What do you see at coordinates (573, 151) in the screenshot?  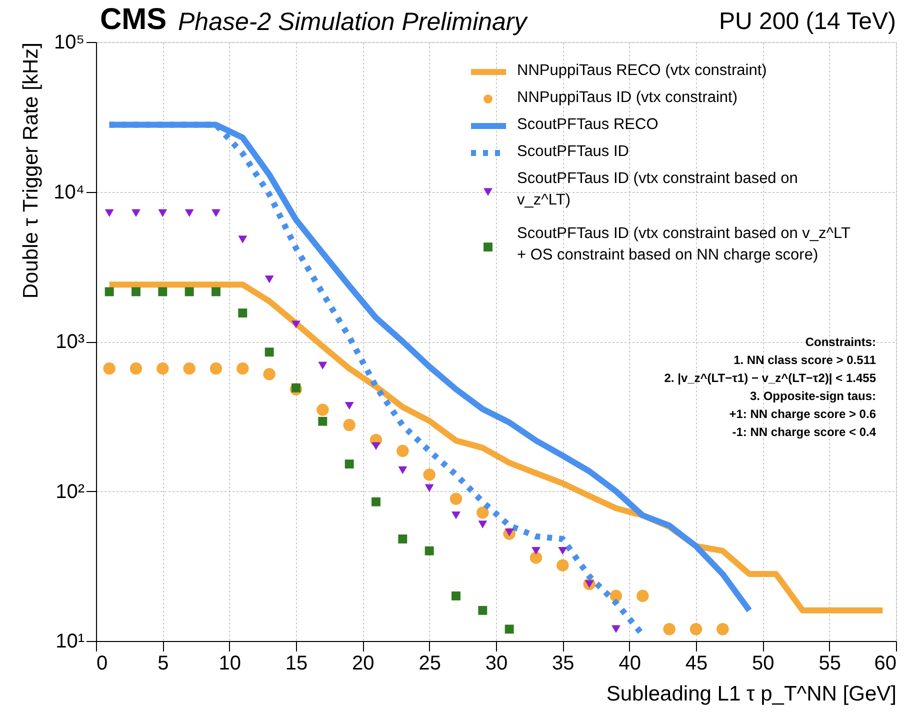 I see `legend-label: ScoutPFTaus ID` at bounding box center [573, 151].